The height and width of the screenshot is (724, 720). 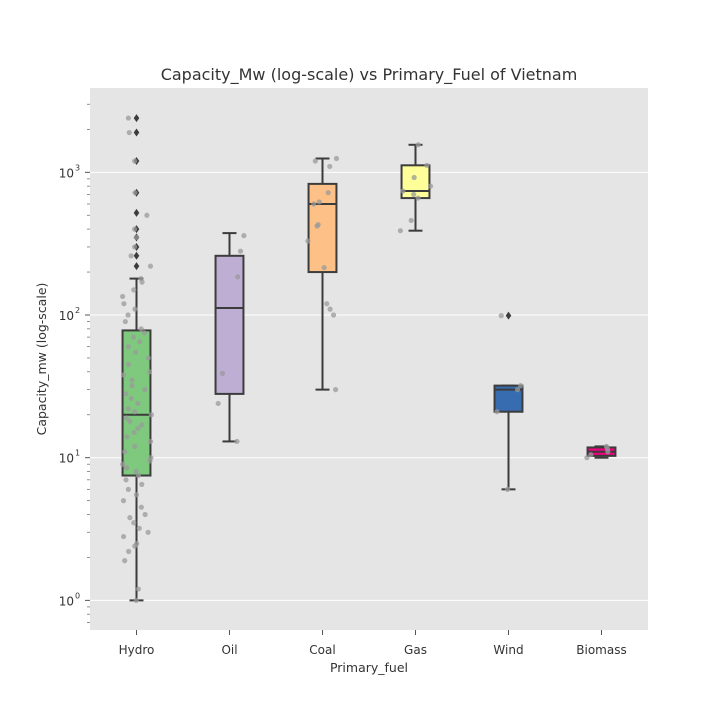 What do you see at coordinates (77, 595) in the screenshot?
I see `y-tick-exponent: 0` at bounding box center [77, 595].